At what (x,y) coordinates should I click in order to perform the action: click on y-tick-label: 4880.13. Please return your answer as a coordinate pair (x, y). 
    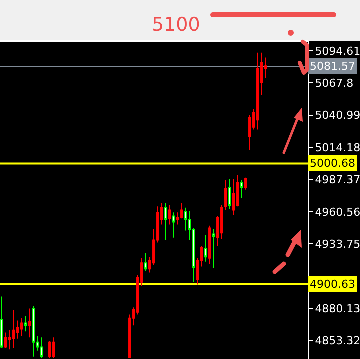
    Looking at the image, I should click on (337, 309).